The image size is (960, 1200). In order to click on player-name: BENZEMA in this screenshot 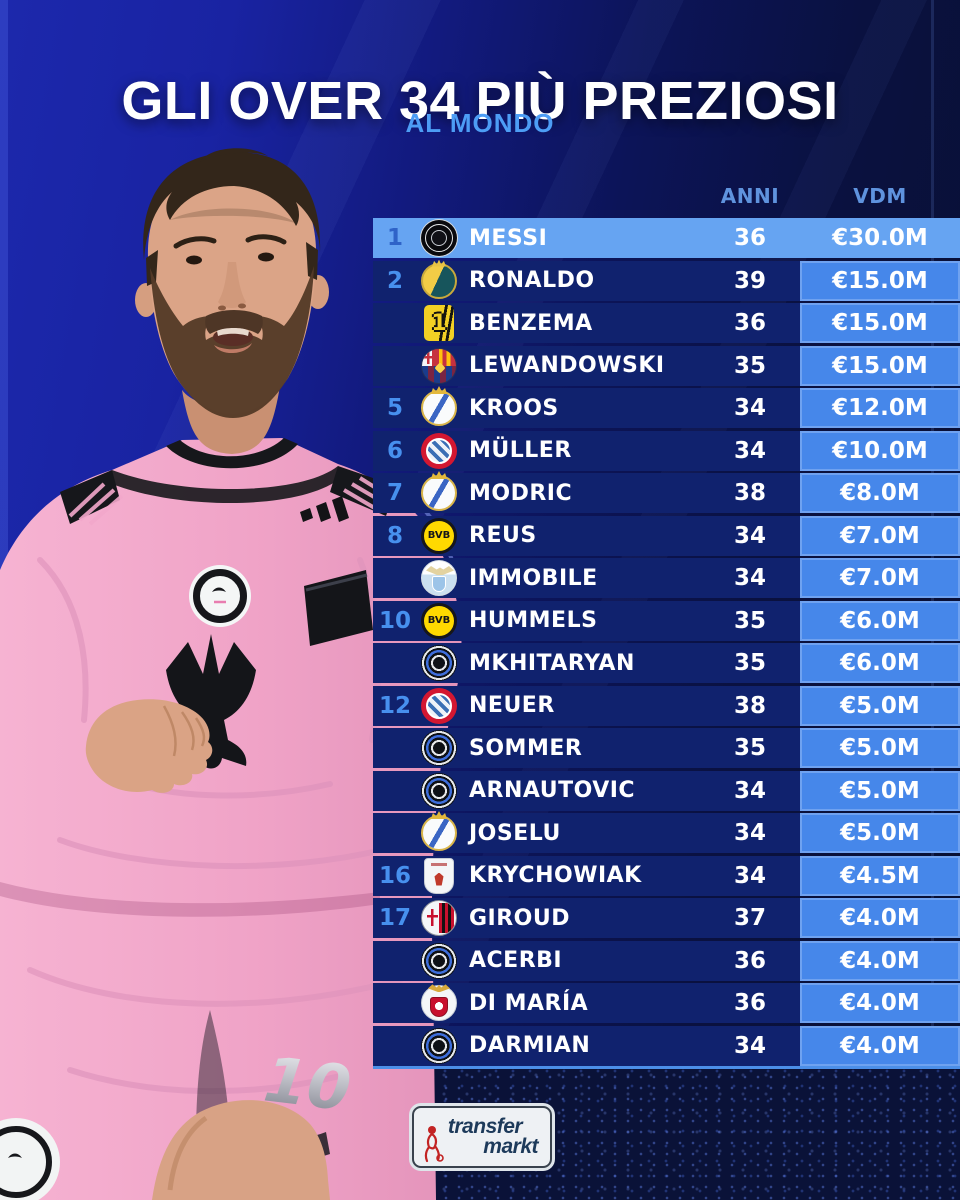, I will do `click(531, 323)`.